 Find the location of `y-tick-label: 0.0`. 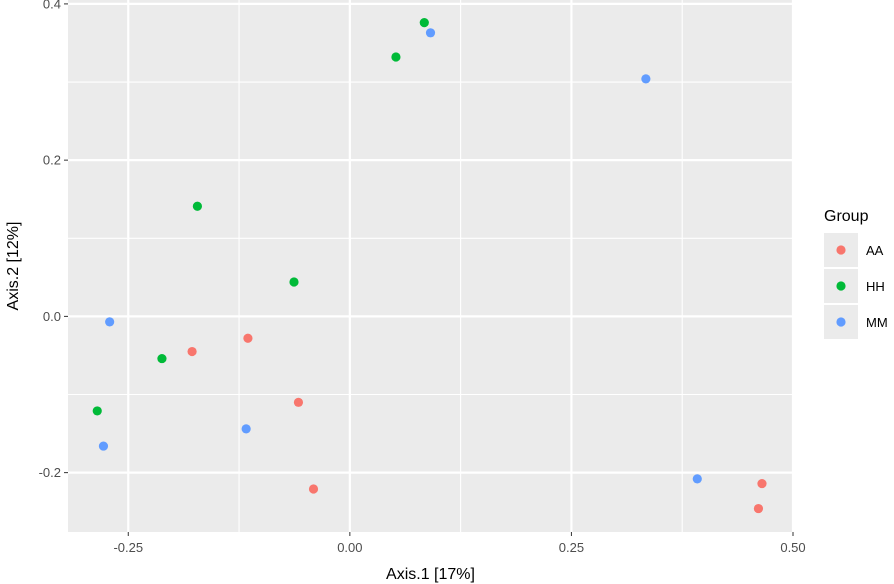

y-tick-label: 0.0 is located at coordinates (52, 316).